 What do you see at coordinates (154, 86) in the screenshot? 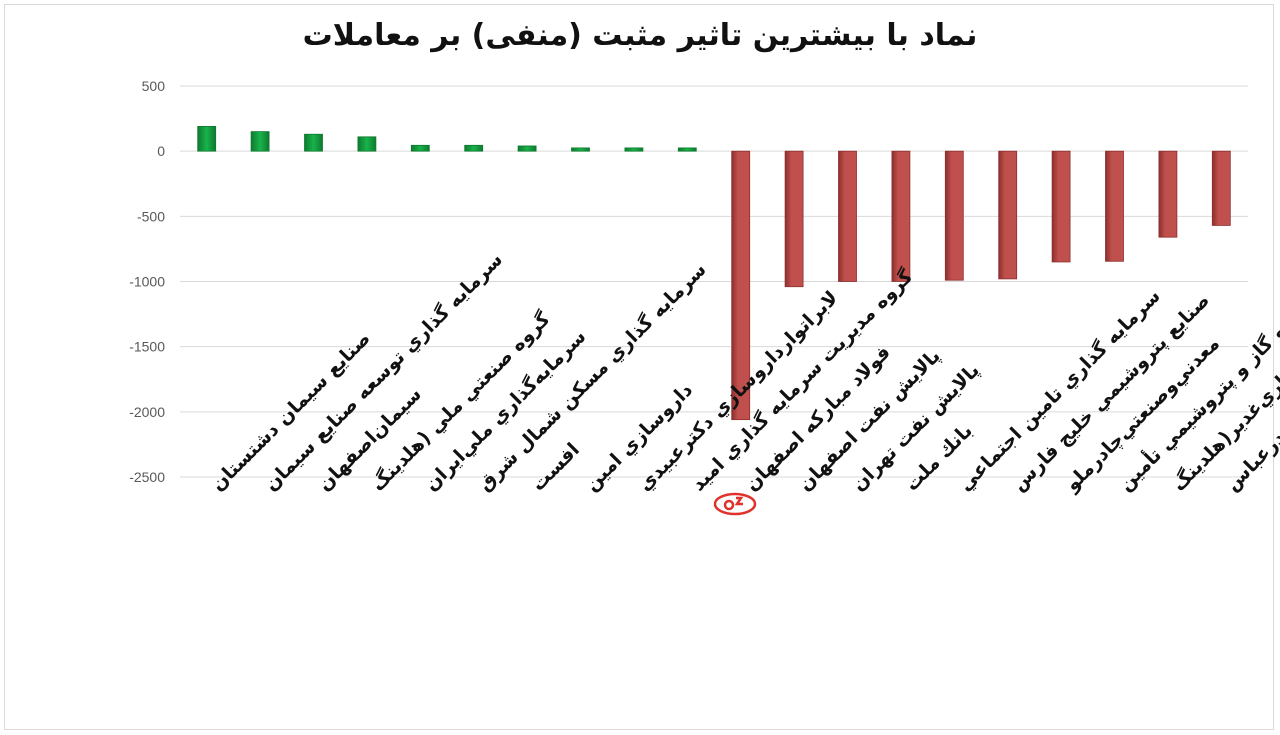
I see `y-tick-label: 500` at bounding box center [154, 86].